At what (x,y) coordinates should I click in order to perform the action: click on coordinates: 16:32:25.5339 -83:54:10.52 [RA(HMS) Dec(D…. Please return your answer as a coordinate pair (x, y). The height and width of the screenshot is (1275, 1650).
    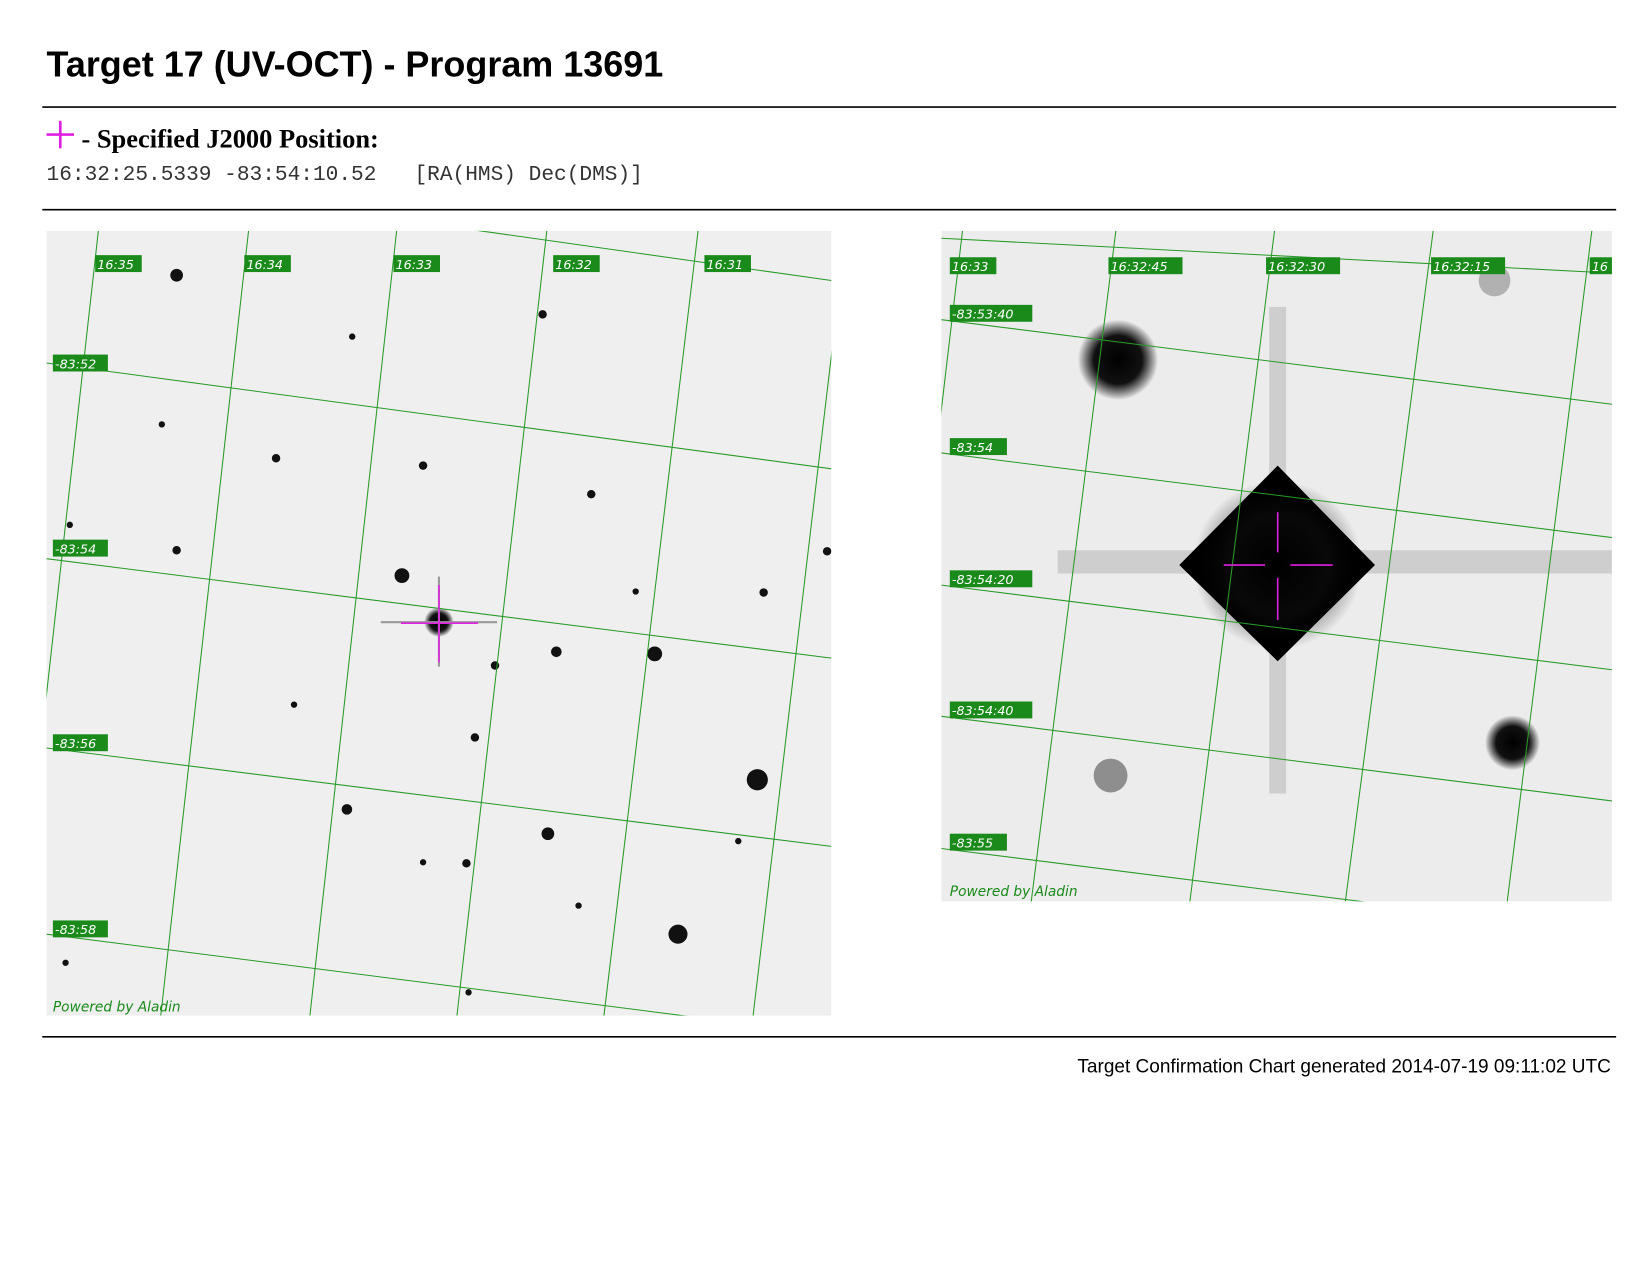
    Looking at the image, I should click on (345, 175).